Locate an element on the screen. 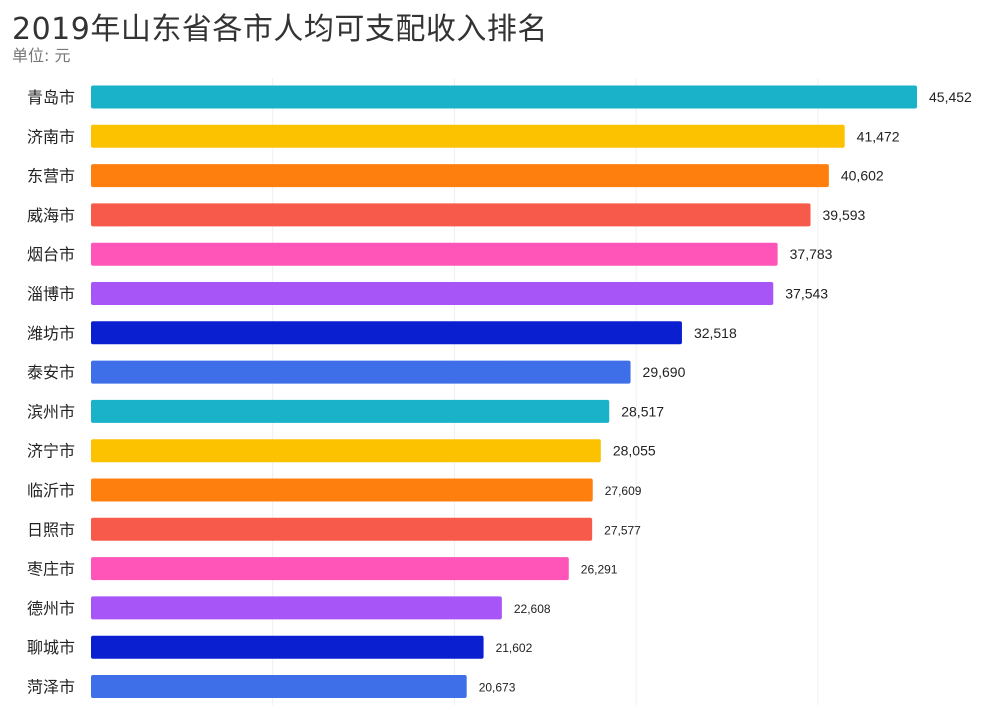 This screenshot has width=1000, height=710. value-label: 37,783 is located at coordinates (811, 254).